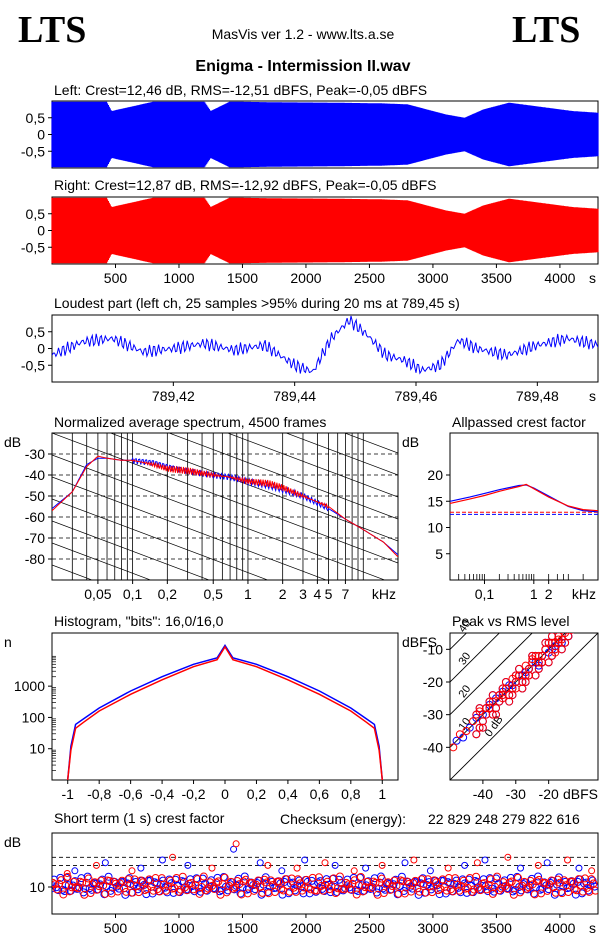  What do you see at coordinates (305, 928) in the screenshot?
I see `short-term-crest-xtick-label: 2000` at bounding box center [305, 928].